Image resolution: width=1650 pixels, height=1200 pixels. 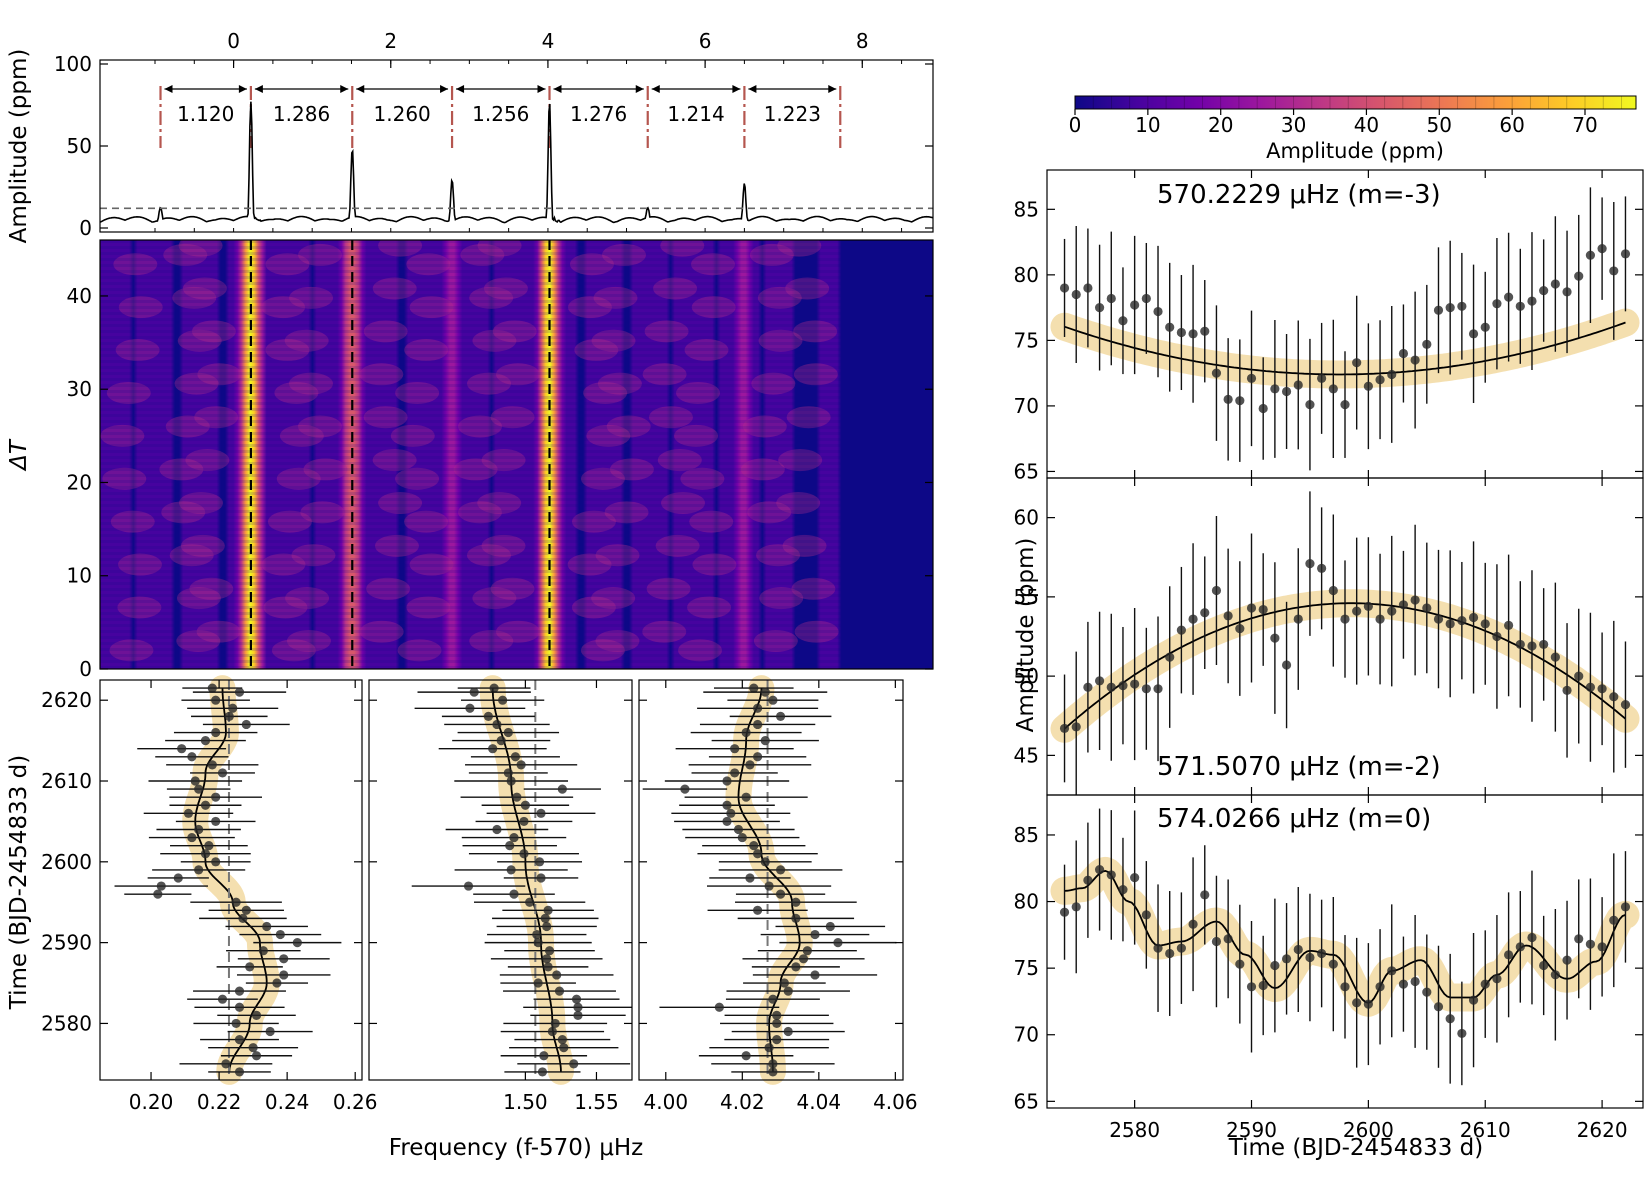 I want to click on colorbar-tick-label: 40, so click(x=1366, y=125).